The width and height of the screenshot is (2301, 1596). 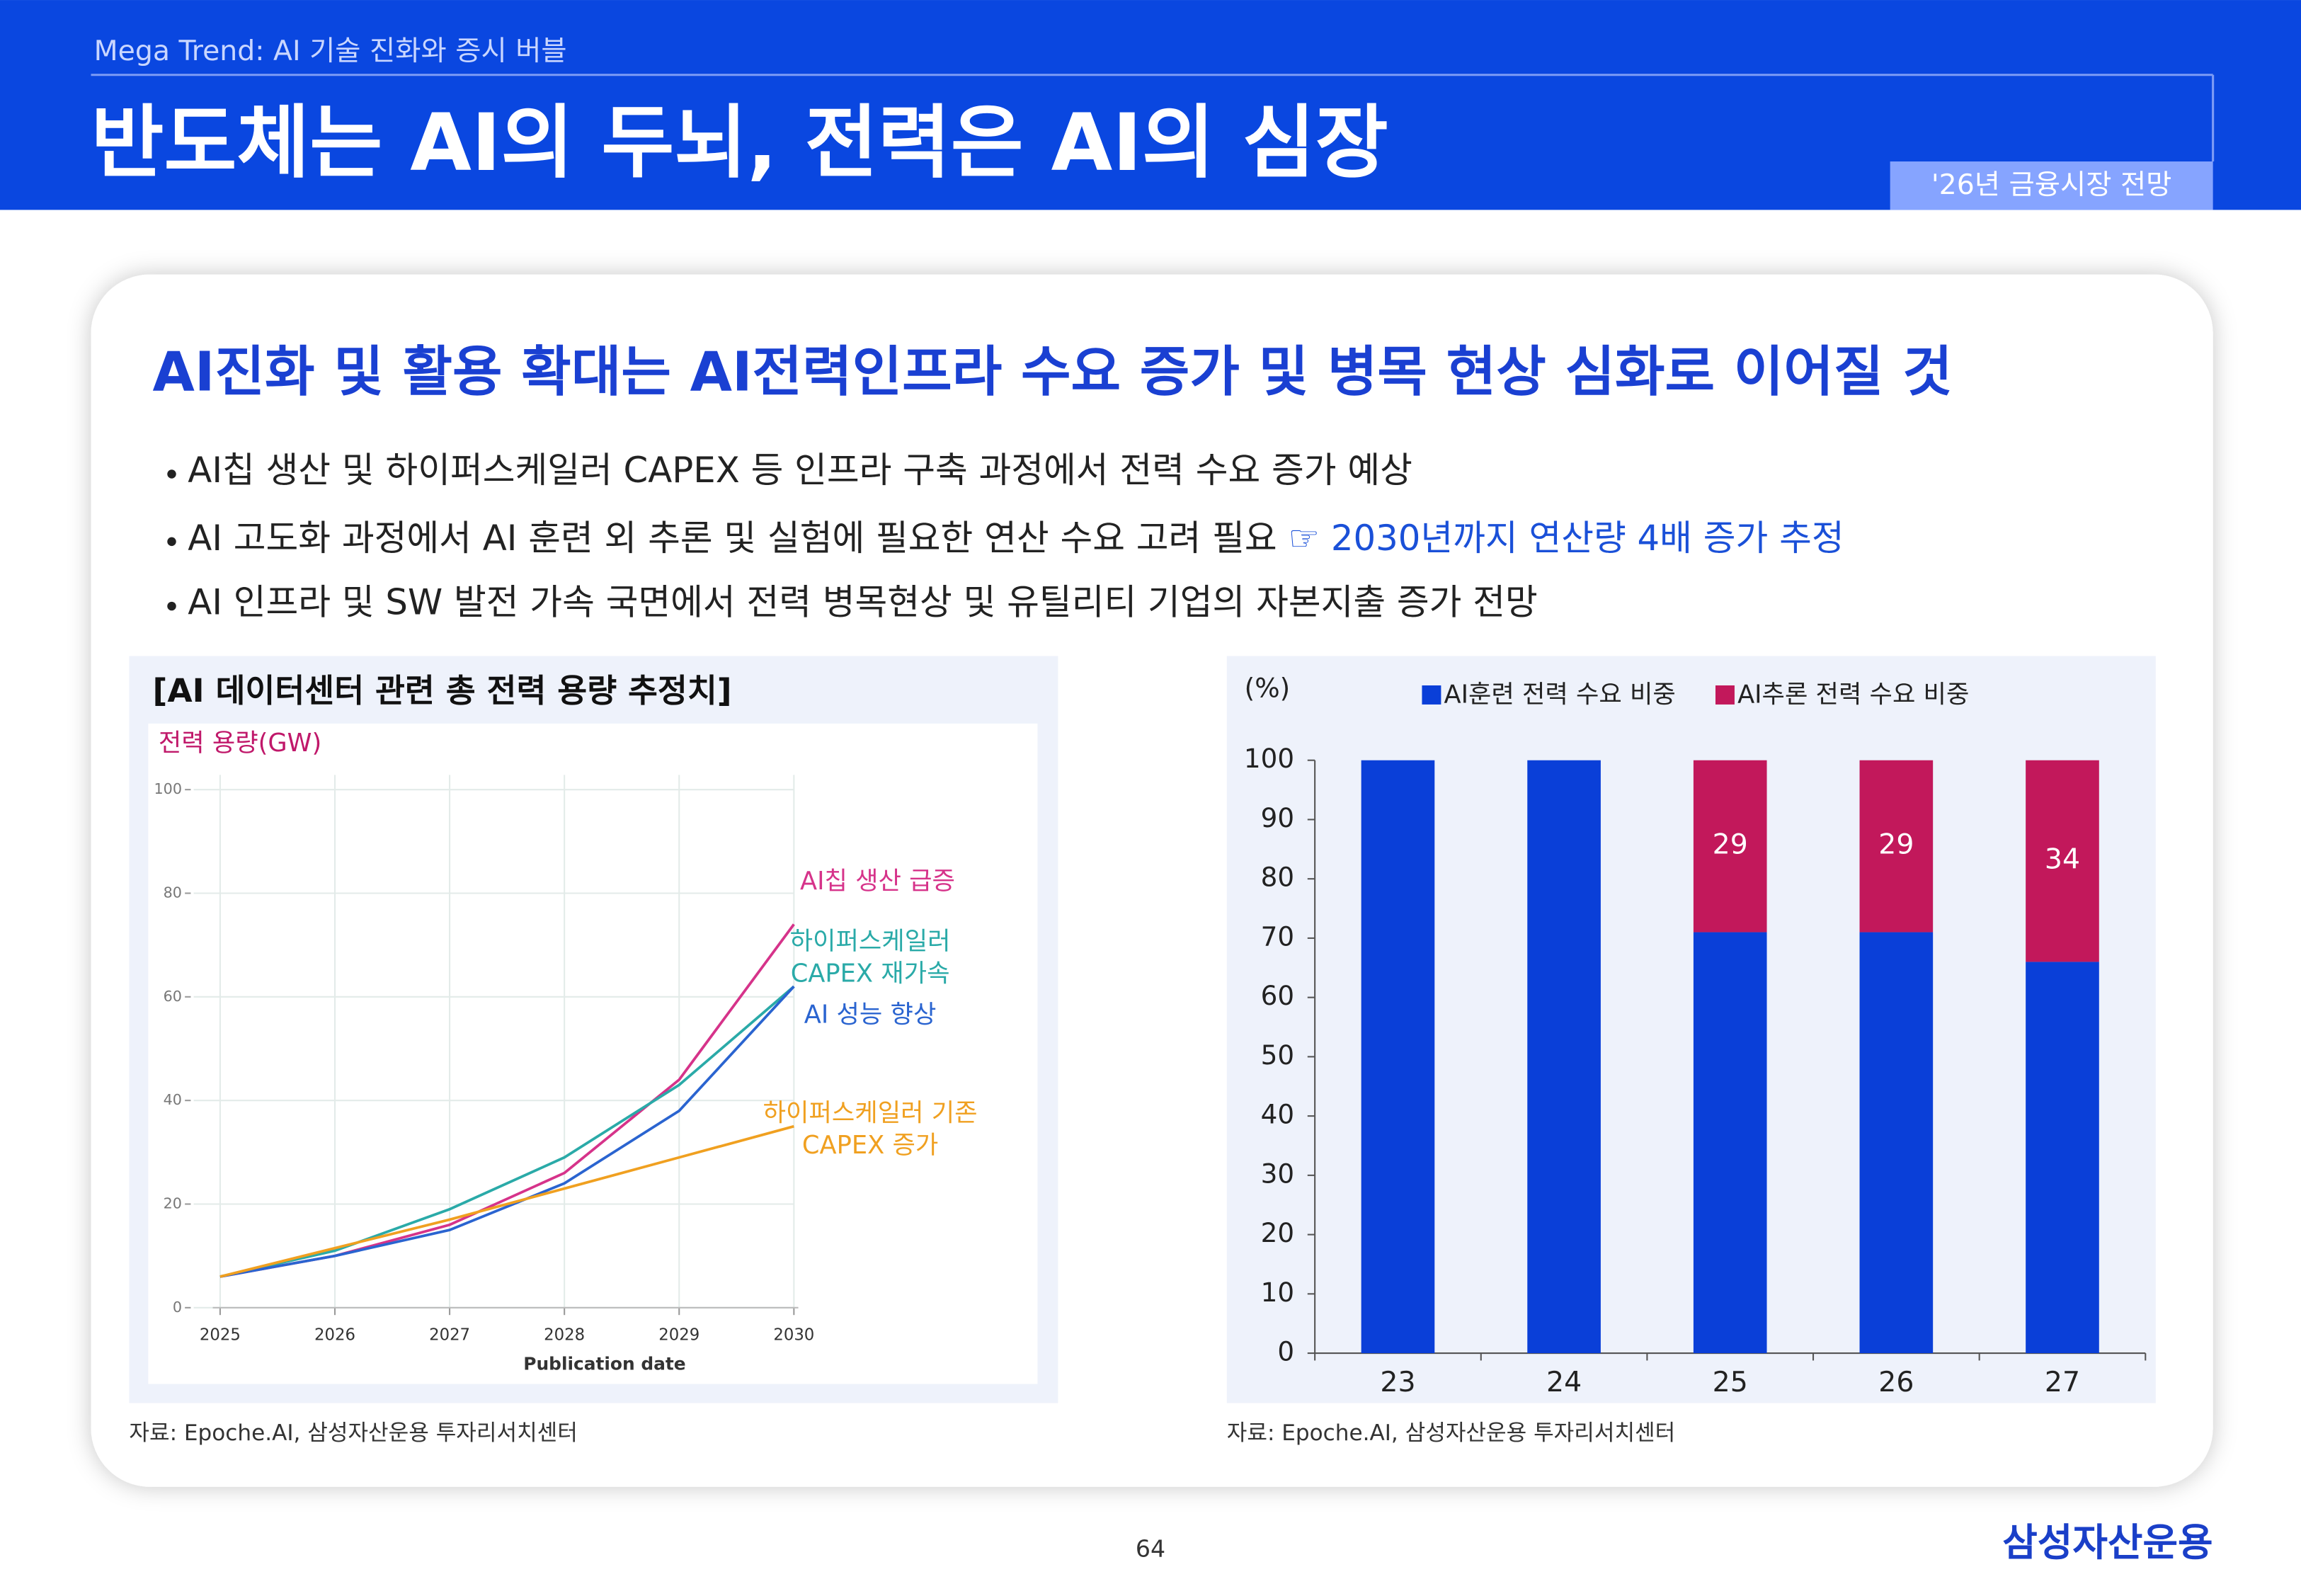 I want to click on y-tick-label: 30, so click(x=1277, y=1173).